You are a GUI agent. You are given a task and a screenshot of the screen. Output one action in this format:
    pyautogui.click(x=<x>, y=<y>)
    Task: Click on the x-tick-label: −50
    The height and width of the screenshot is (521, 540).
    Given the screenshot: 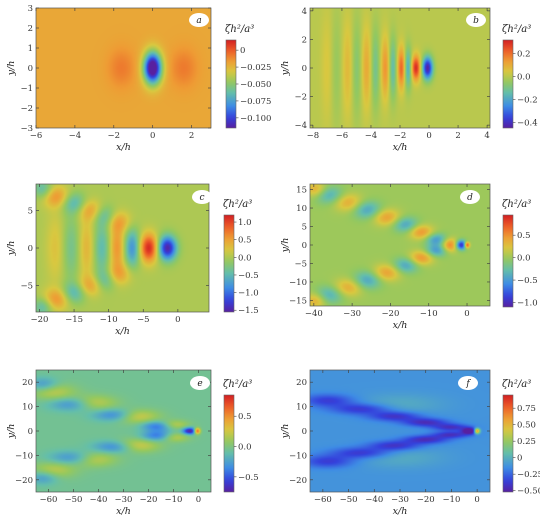 What is the action you would take?
    pyautogui.click(x=74, y=500)
    